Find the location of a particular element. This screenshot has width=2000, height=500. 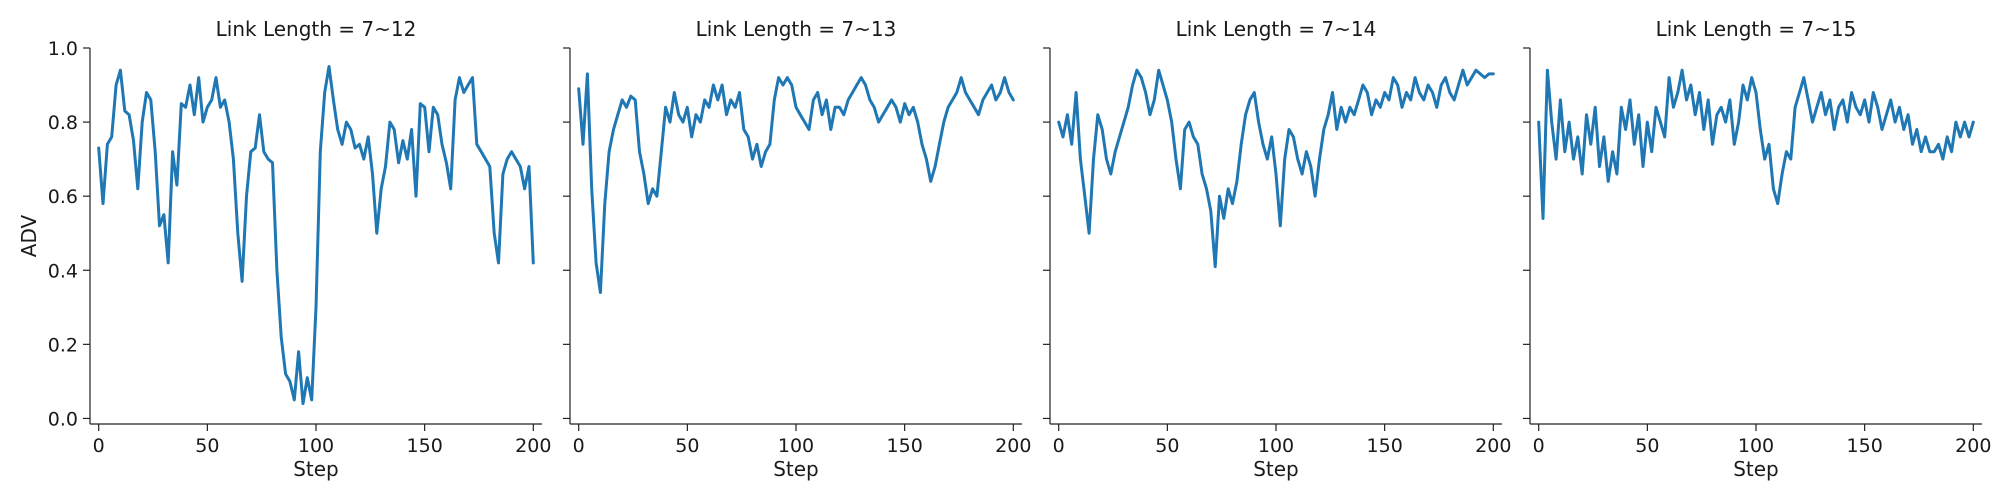

chart-title: Link Length = 7~13 is located at coordinates (796, 29).